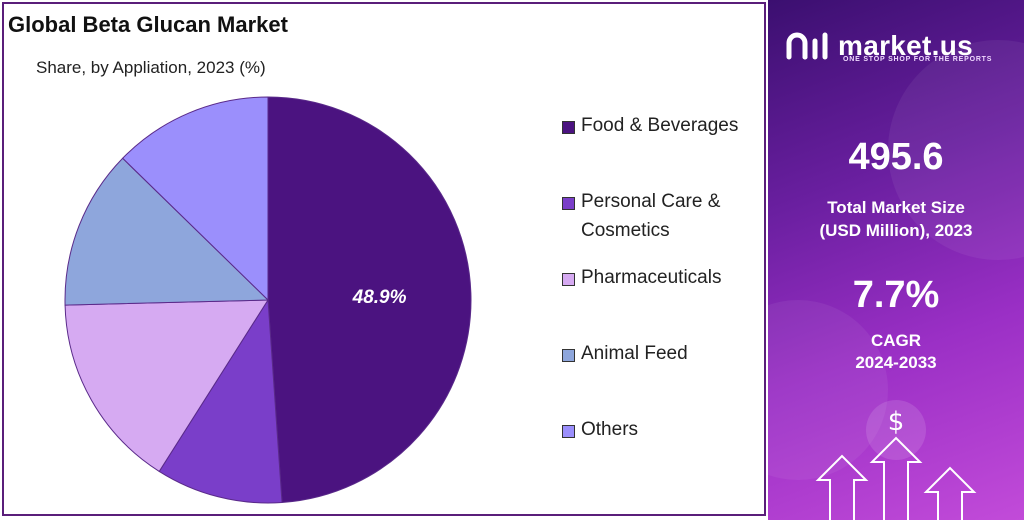  What do you see at coordinates (896, 422) in the screenshot?
I see `dollar-sign-icon: $` at bounding box center [896, 422].